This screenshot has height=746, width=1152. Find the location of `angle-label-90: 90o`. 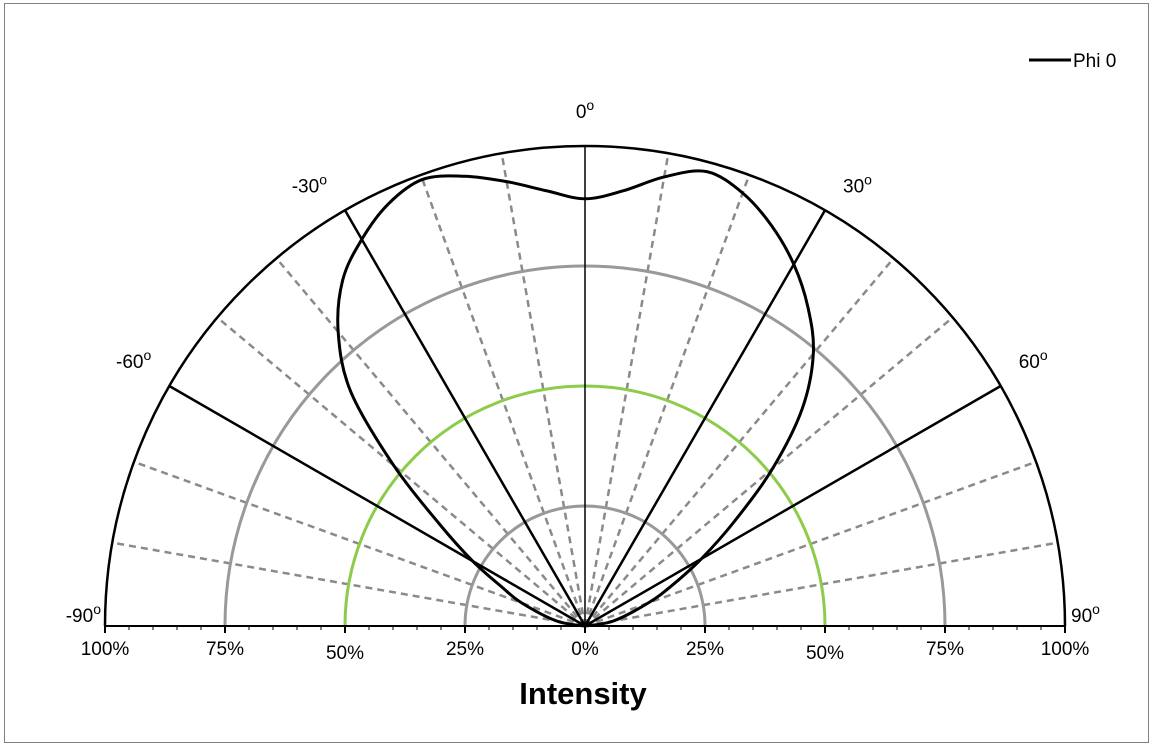

angle-label-90: 90o is located at coordinates (1085, 614).